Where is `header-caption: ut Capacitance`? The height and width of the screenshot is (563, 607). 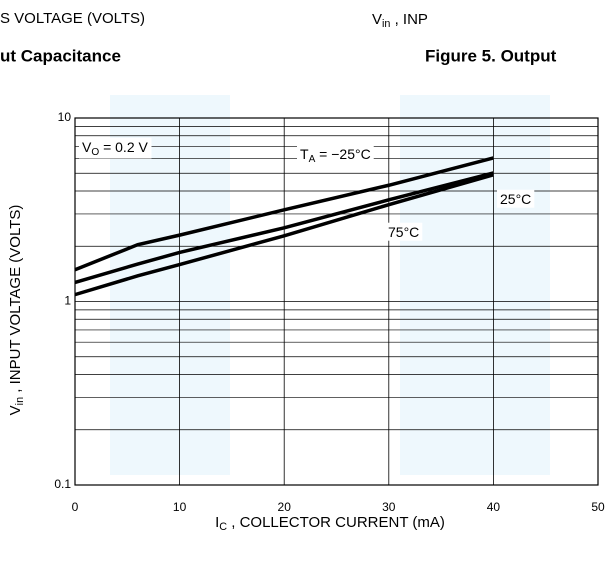
header-caption: ut Capacitance is located at coordinates (60, 55).